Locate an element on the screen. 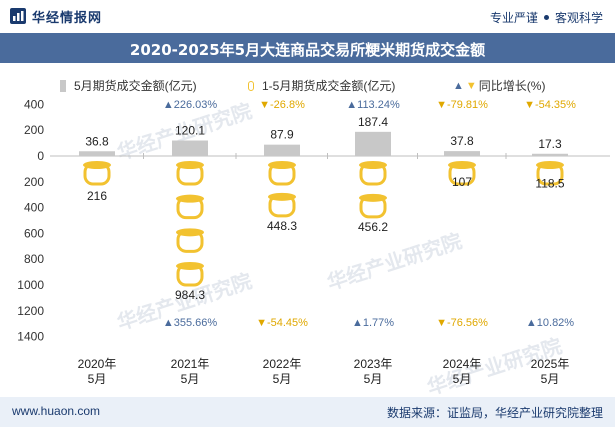  top-bar: 华经情报网 专业严谨 客观科学 is located at coordinates (307, 16).